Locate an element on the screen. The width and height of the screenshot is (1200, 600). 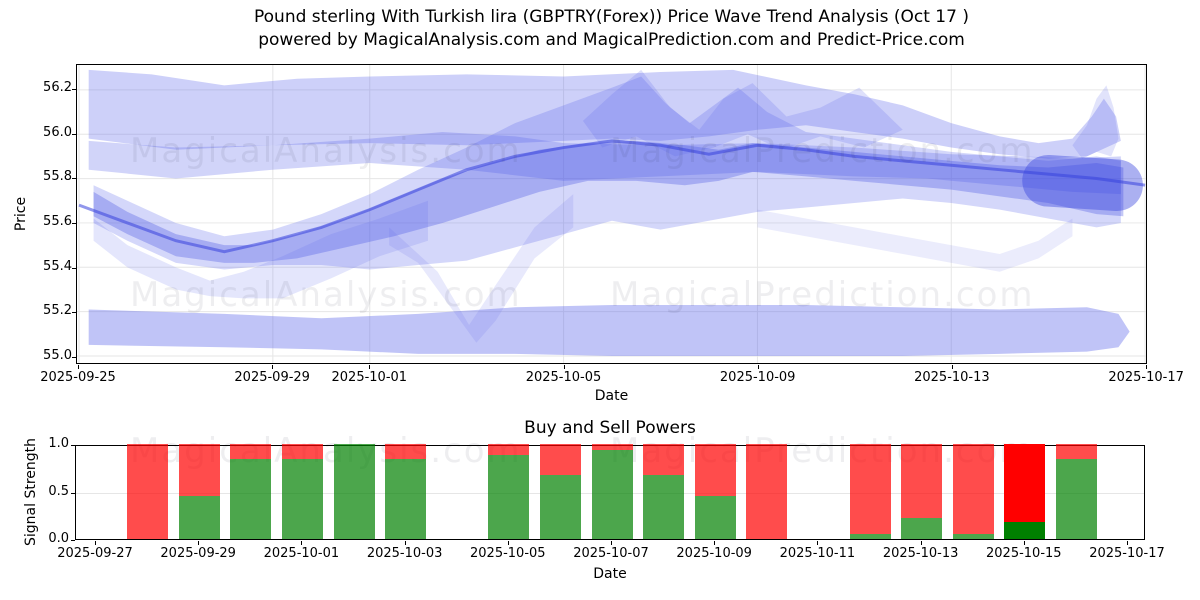
price-band-deep-light-v is located at coordinates (481, 268).